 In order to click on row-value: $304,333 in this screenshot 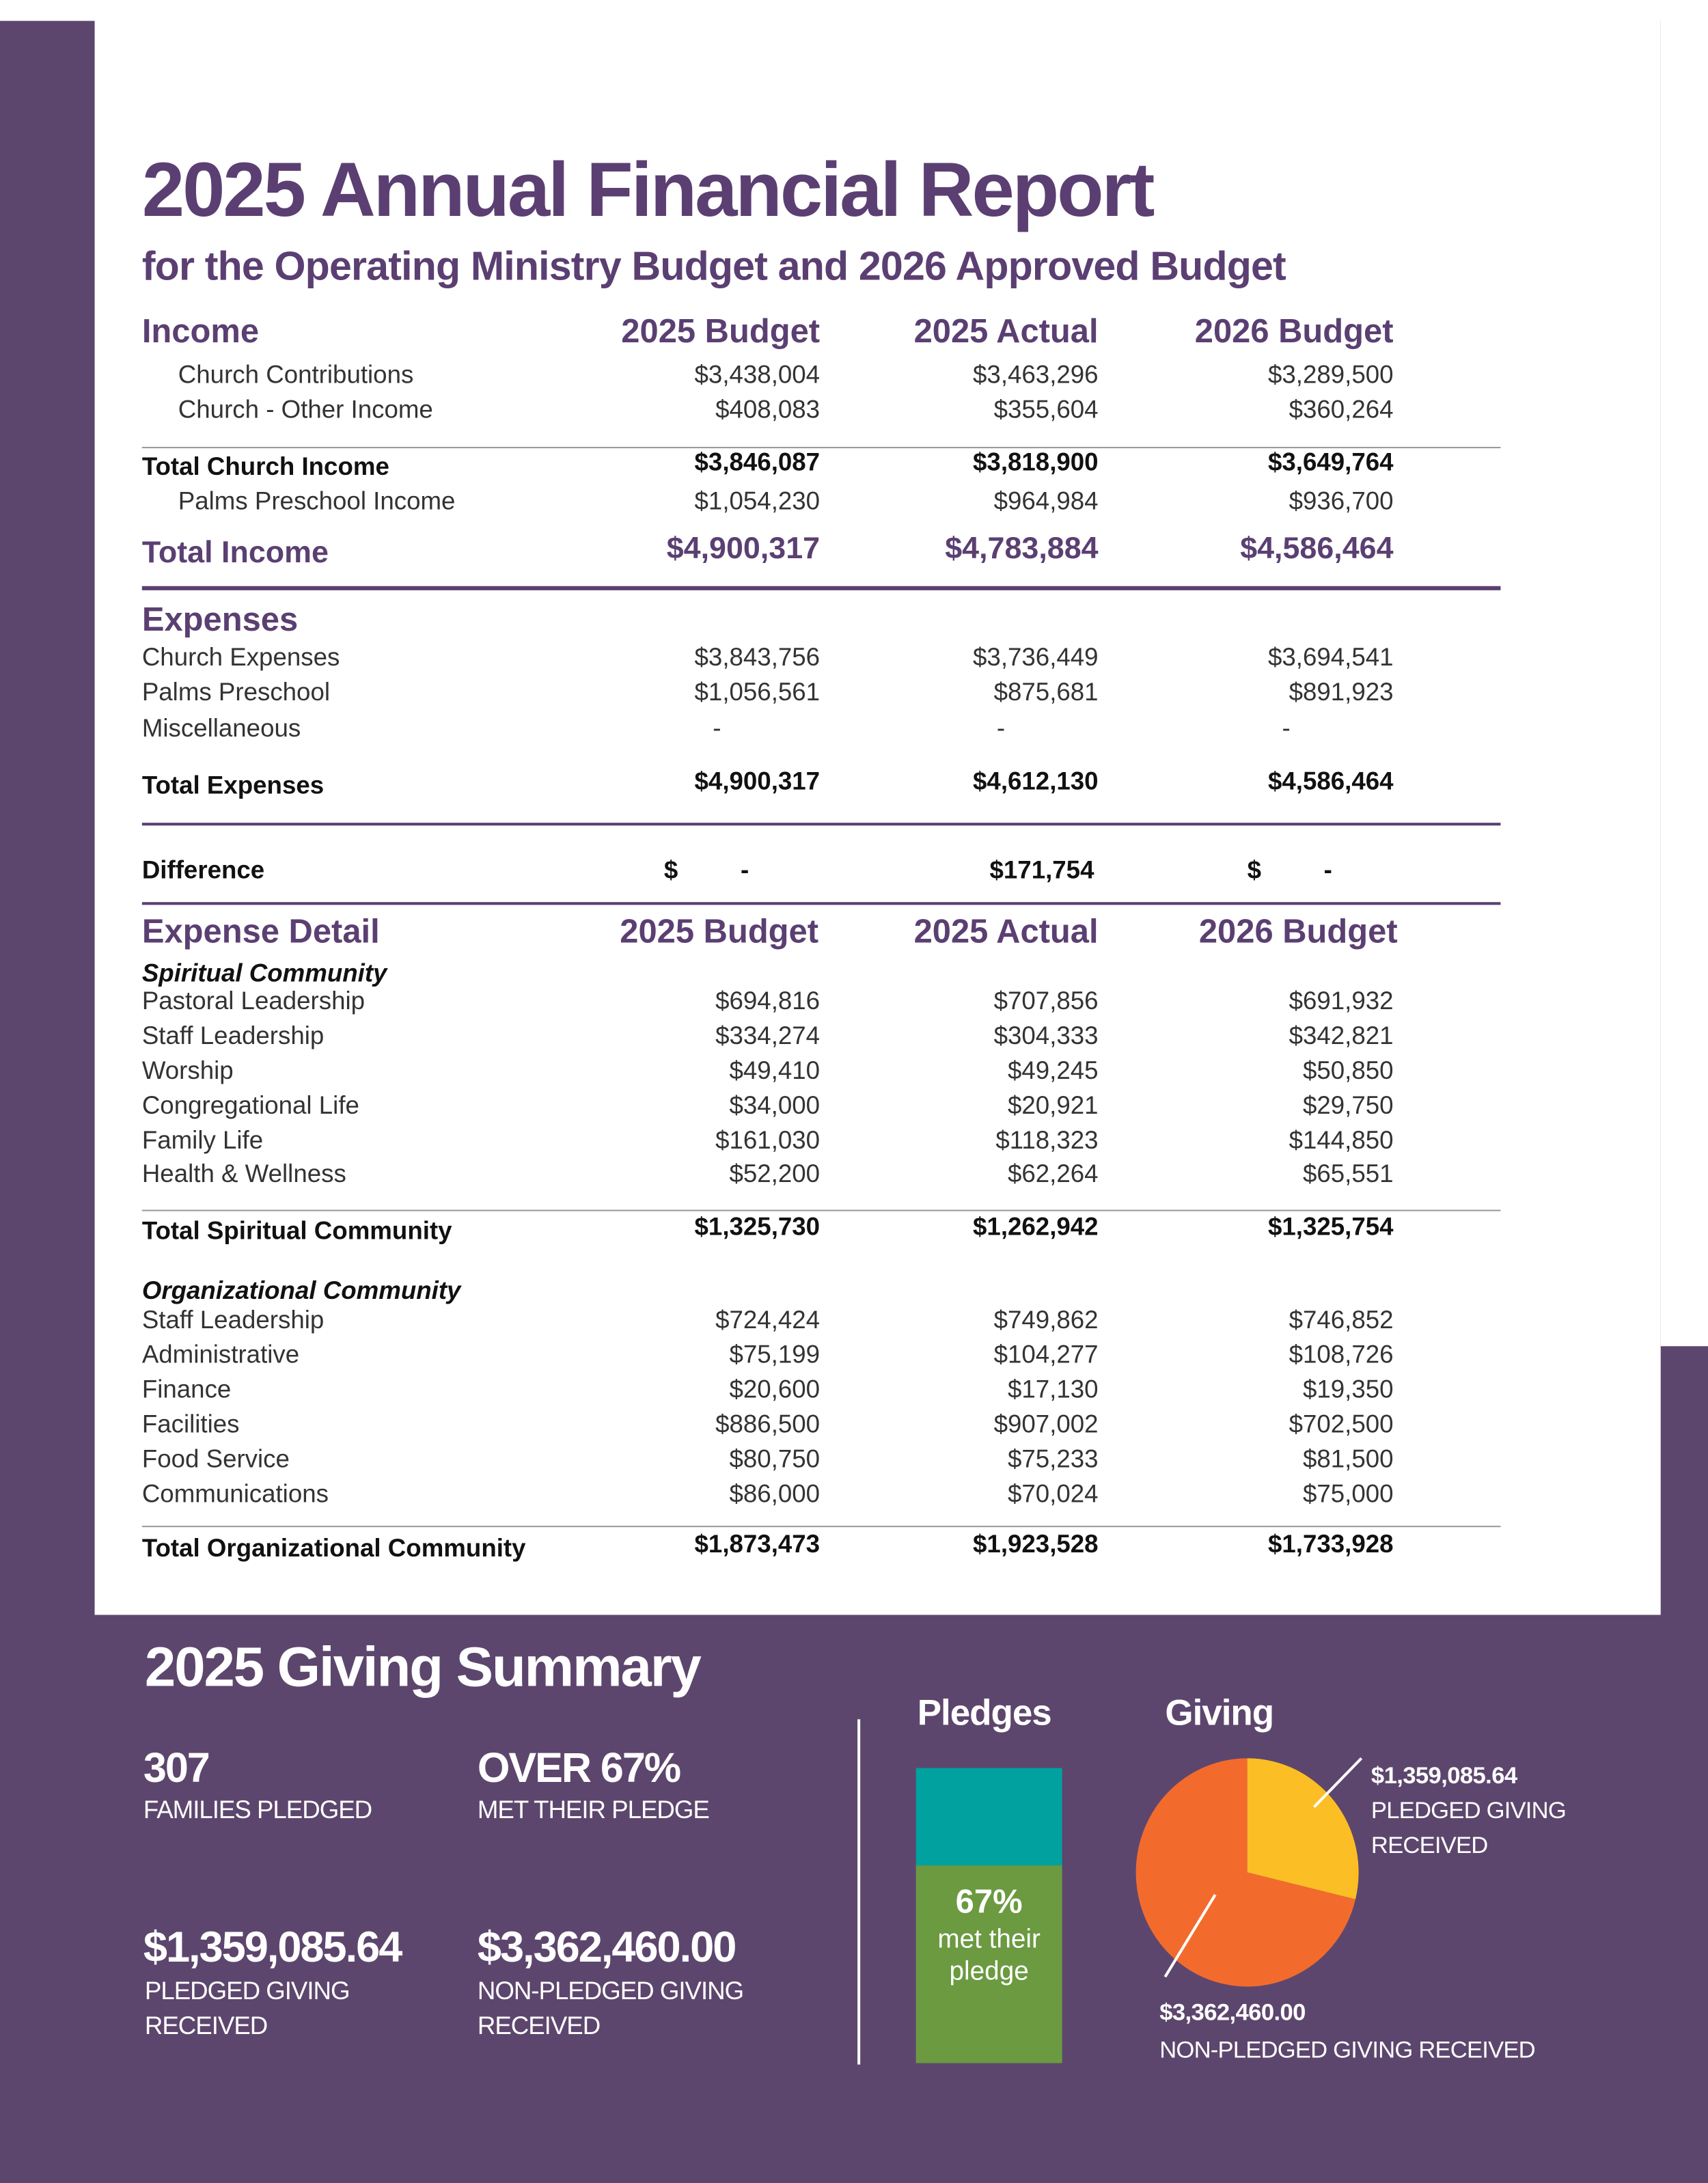, I will do `click(1046, 1035)`.